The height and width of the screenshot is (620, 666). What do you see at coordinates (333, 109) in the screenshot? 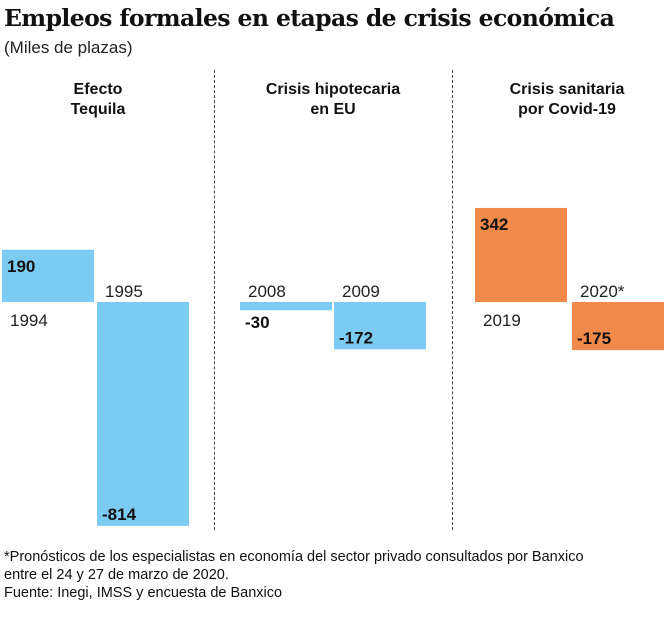
I see `panel-title-line: en EU` at bounding box center [333, 109].